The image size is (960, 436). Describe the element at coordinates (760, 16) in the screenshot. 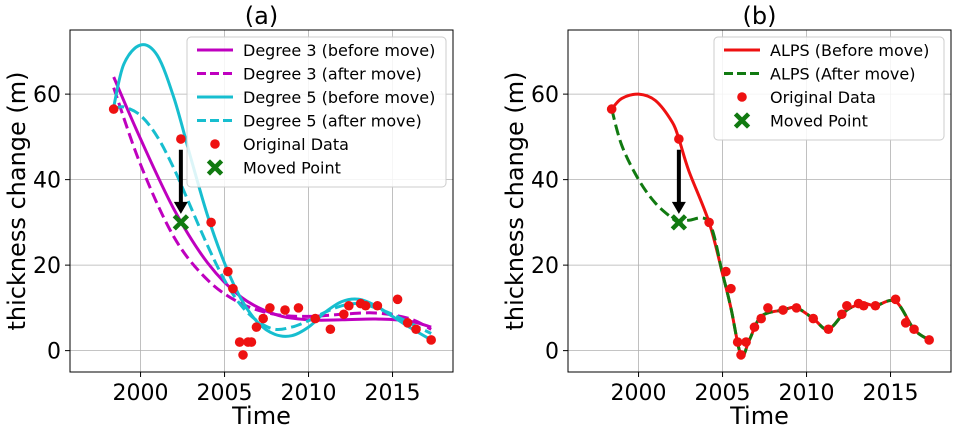

I see `chart-title: (b)` at that location.